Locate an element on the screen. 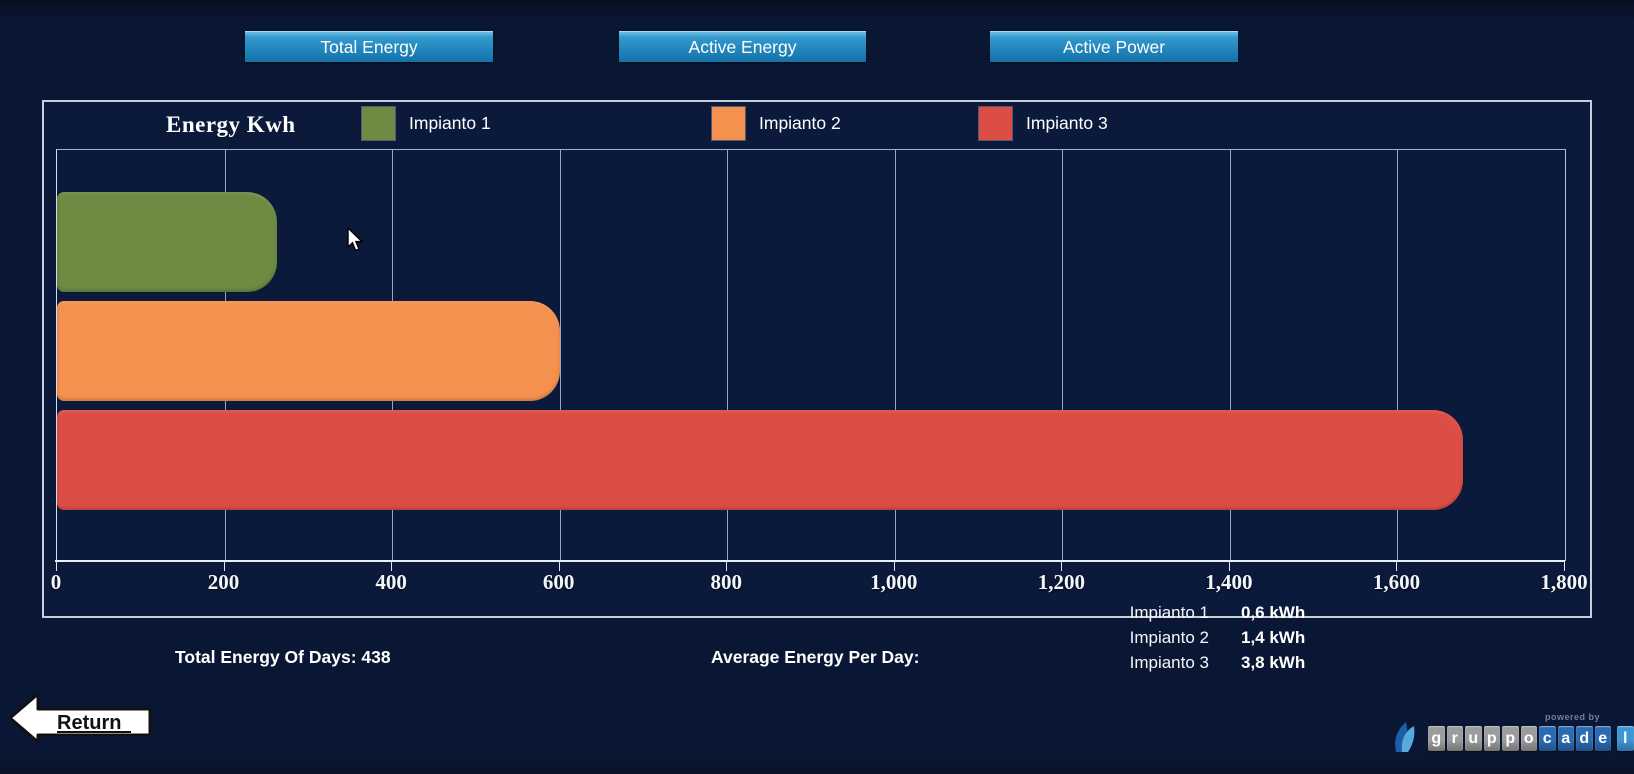 This screenshot has width=1634, height=774. legend-label: Impianto 3 is located at coordinates (1067, 122).